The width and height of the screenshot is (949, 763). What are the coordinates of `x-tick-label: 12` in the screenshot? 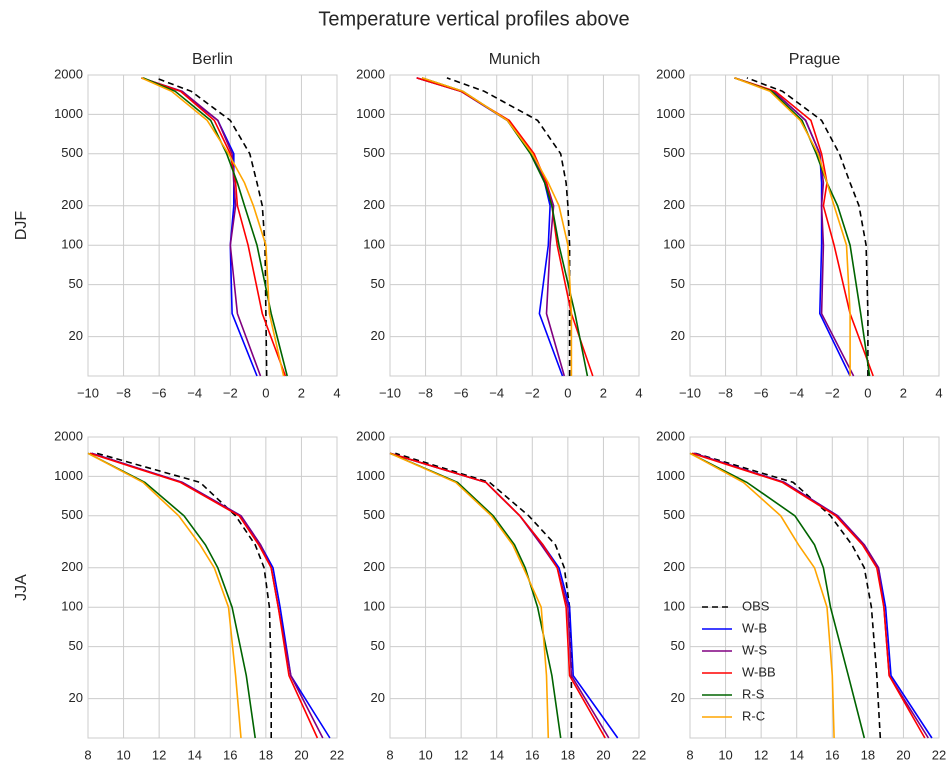 It's located at (159, 754).